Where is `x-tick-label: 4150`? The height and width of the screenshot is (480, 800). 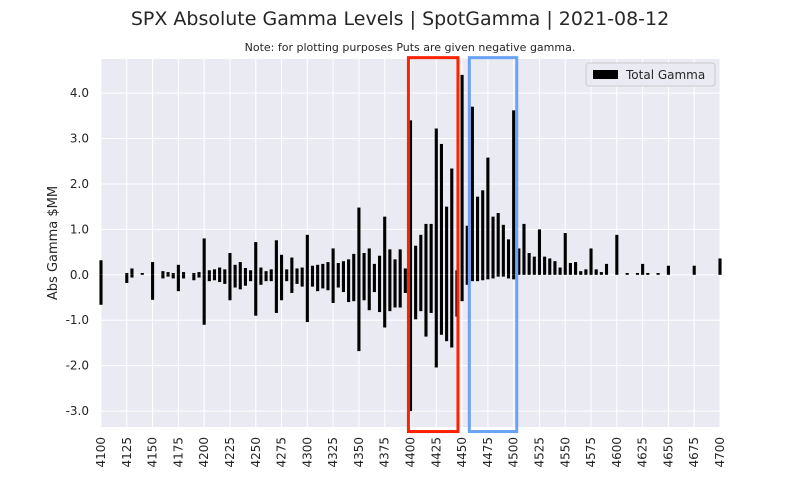
x-tick-label: 4150 is located at coordinates (153, 452).